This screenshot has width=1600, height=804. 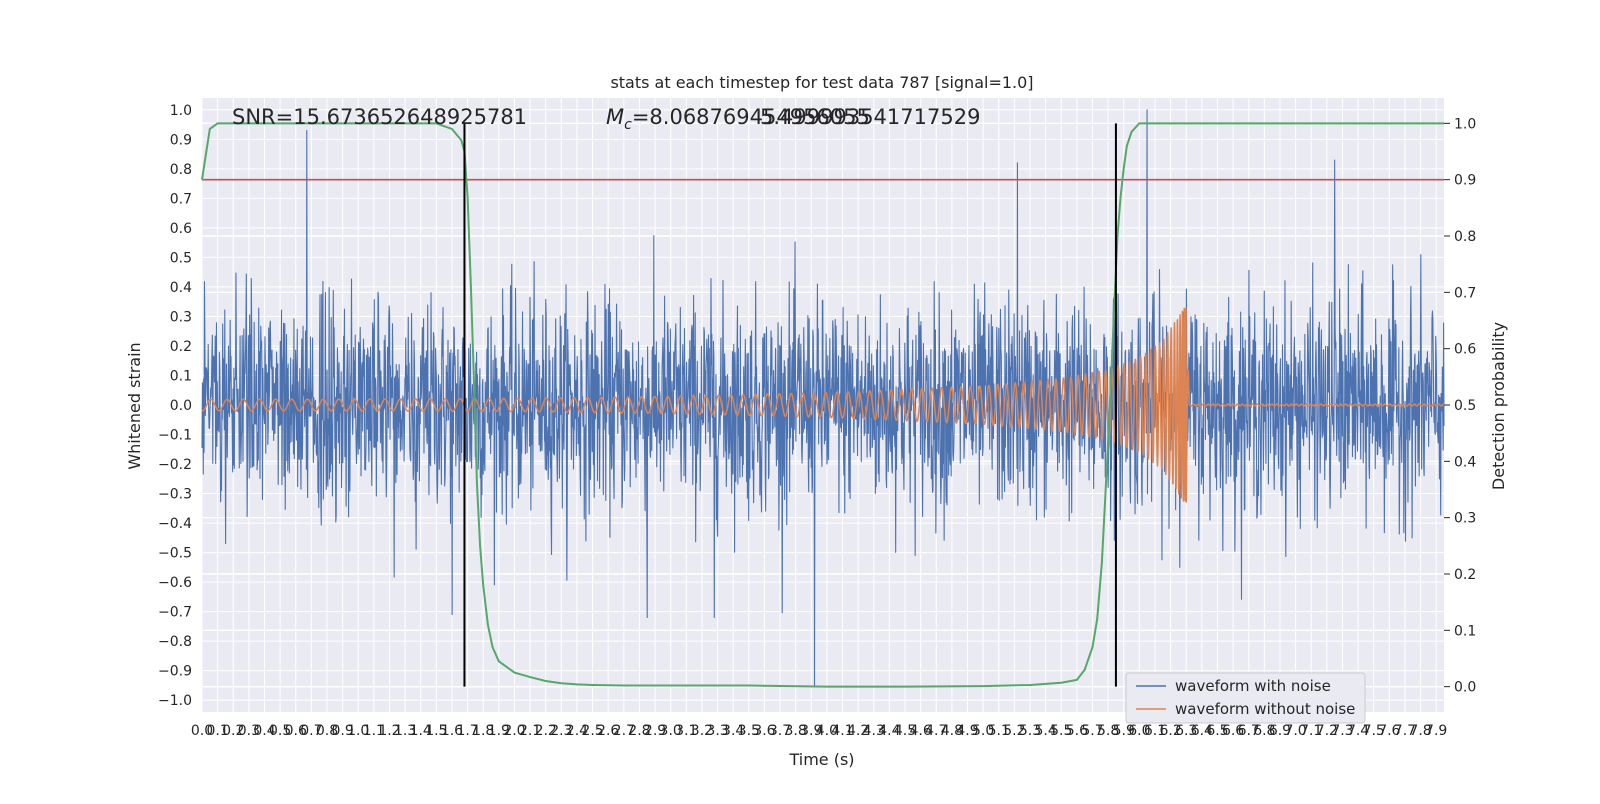 I want to click on x-tick-label: 2.3, so click(x=561, y=731).